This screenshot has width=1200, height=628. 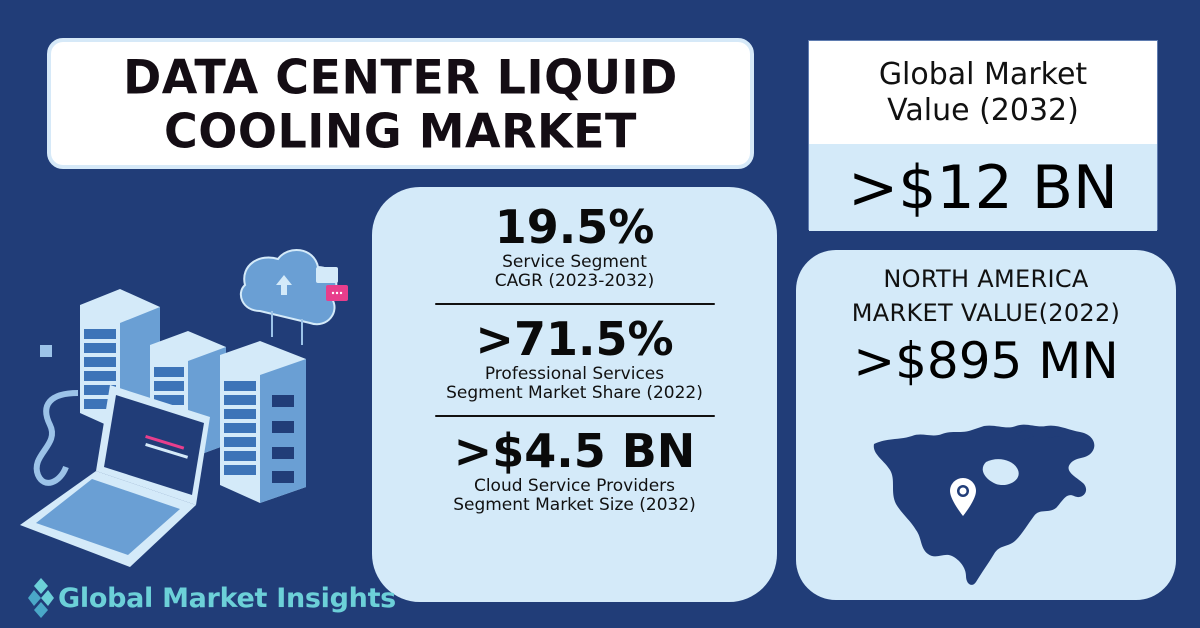 I want to click on stat-label-line-2: Segment Market Share (2022), so click(x=574, y=393).